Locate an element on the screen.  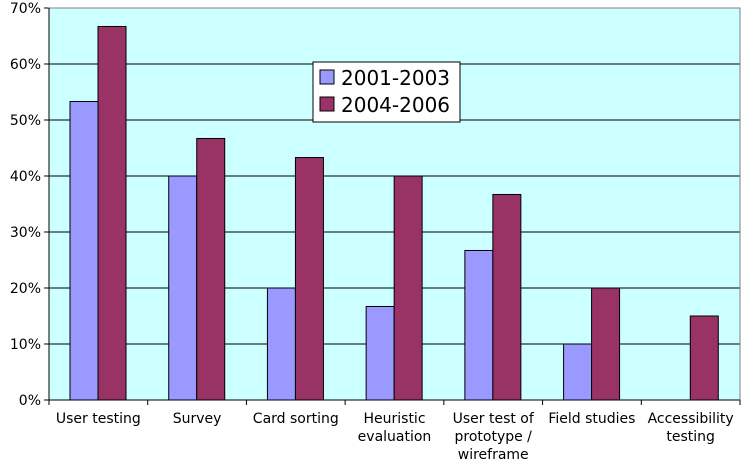
category-label: User testing is located at coordinates (98, 419).